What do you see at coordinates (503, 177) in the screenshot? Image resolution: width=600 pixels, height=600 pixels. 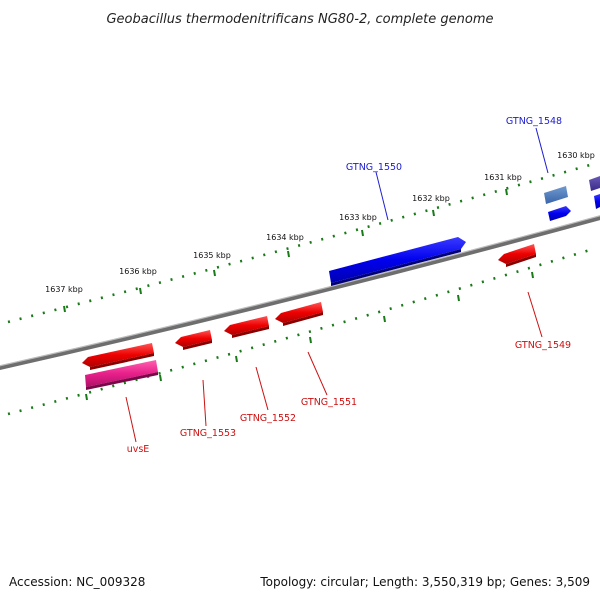 I see `tick-label-1631: 1631 kbp` at bounding box center [503, 177].